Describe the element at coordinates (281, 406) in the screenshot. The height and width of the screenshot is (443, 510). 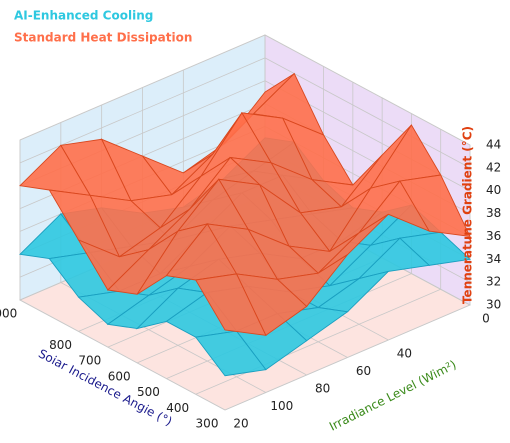
I see `y-tick-label: 100` at that location.